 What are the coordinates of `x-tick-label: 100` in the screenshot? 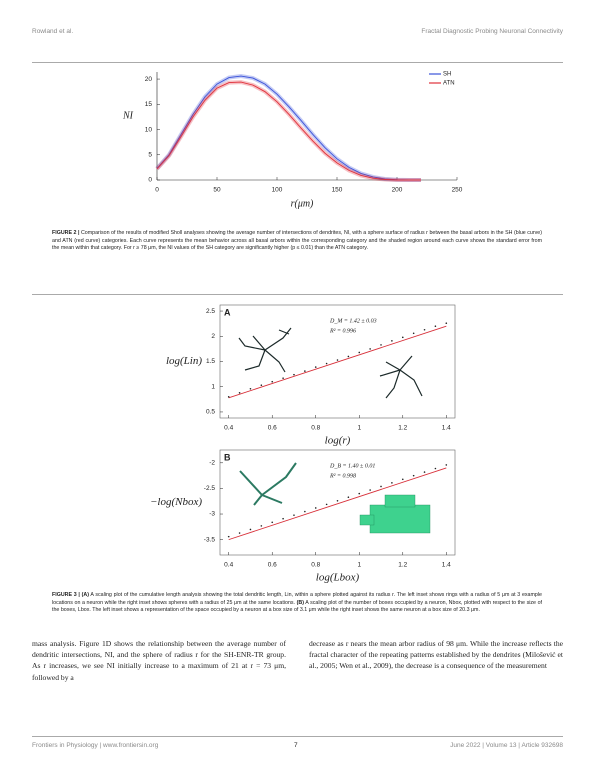 It's located at (277, 190).